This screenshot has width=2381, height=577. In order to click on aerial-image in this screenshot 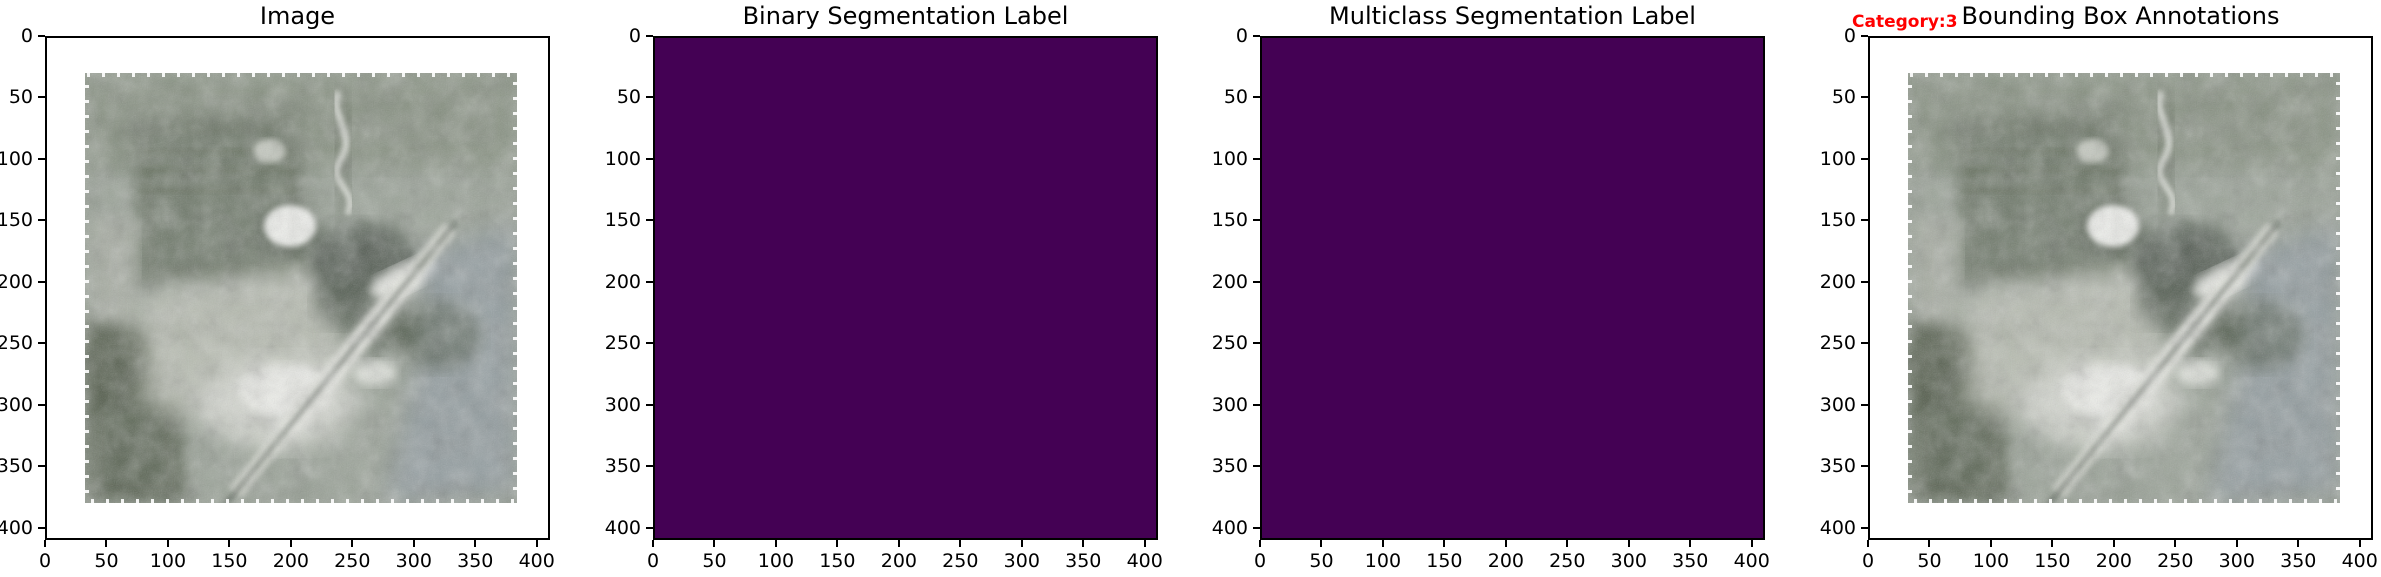, I will do `click(2124, 288)`.